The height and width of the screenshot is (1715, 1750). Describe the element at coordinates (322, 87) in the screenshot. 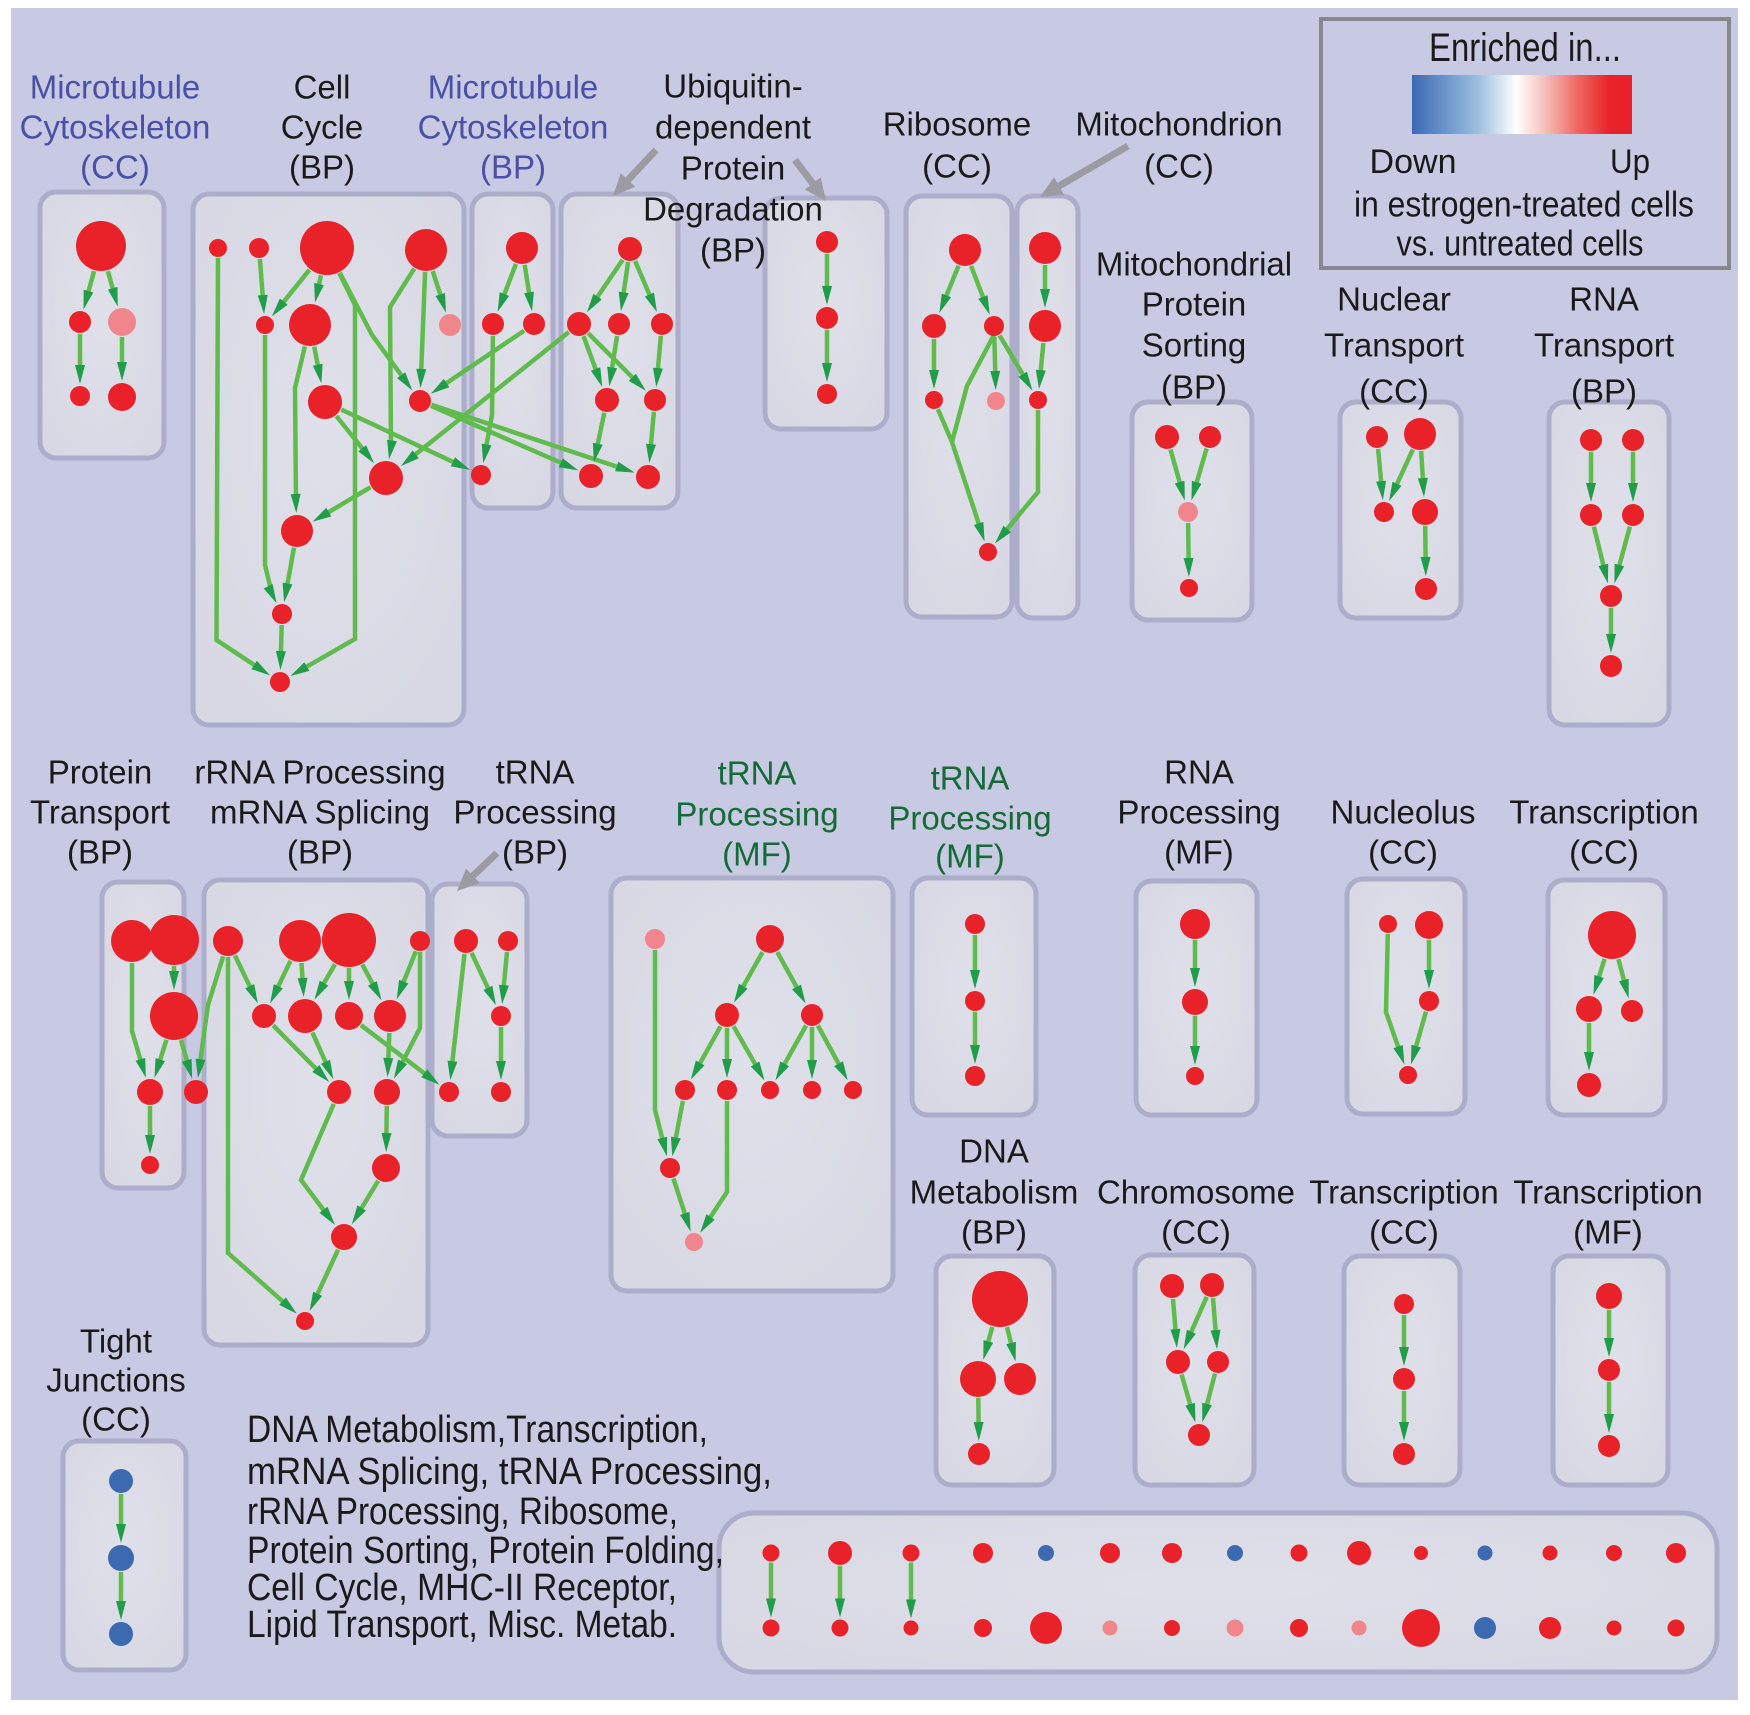

I see `svg-text: Cell` at that location.